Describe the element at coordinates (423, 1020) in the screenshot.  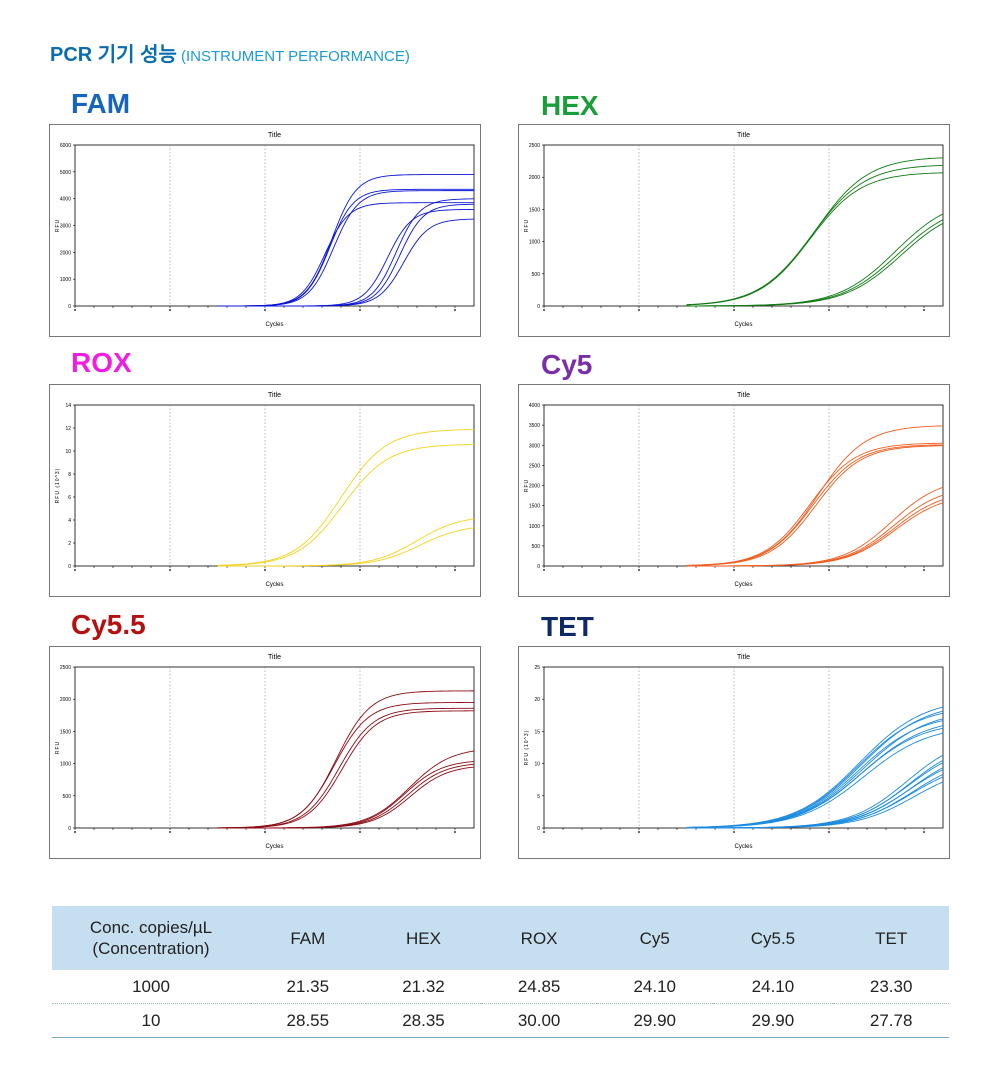
I see `ct-value-cell: 28.35` at that location.